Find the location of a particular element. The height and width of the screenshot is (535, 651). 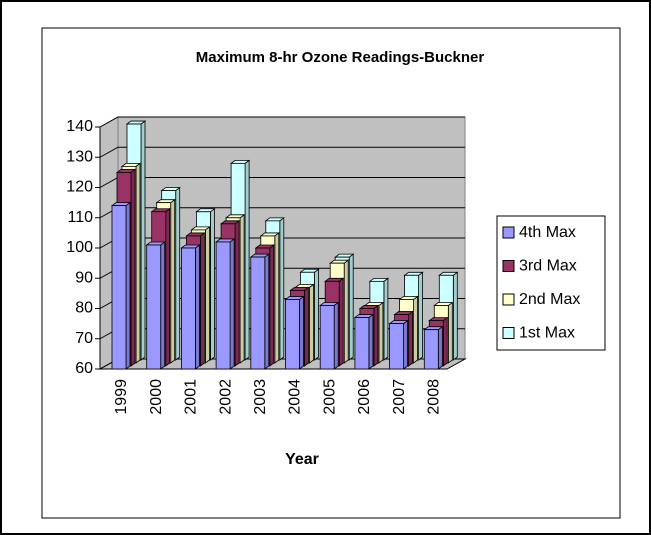

x-tick-label: 2000 is located at coordinates (156, 397).